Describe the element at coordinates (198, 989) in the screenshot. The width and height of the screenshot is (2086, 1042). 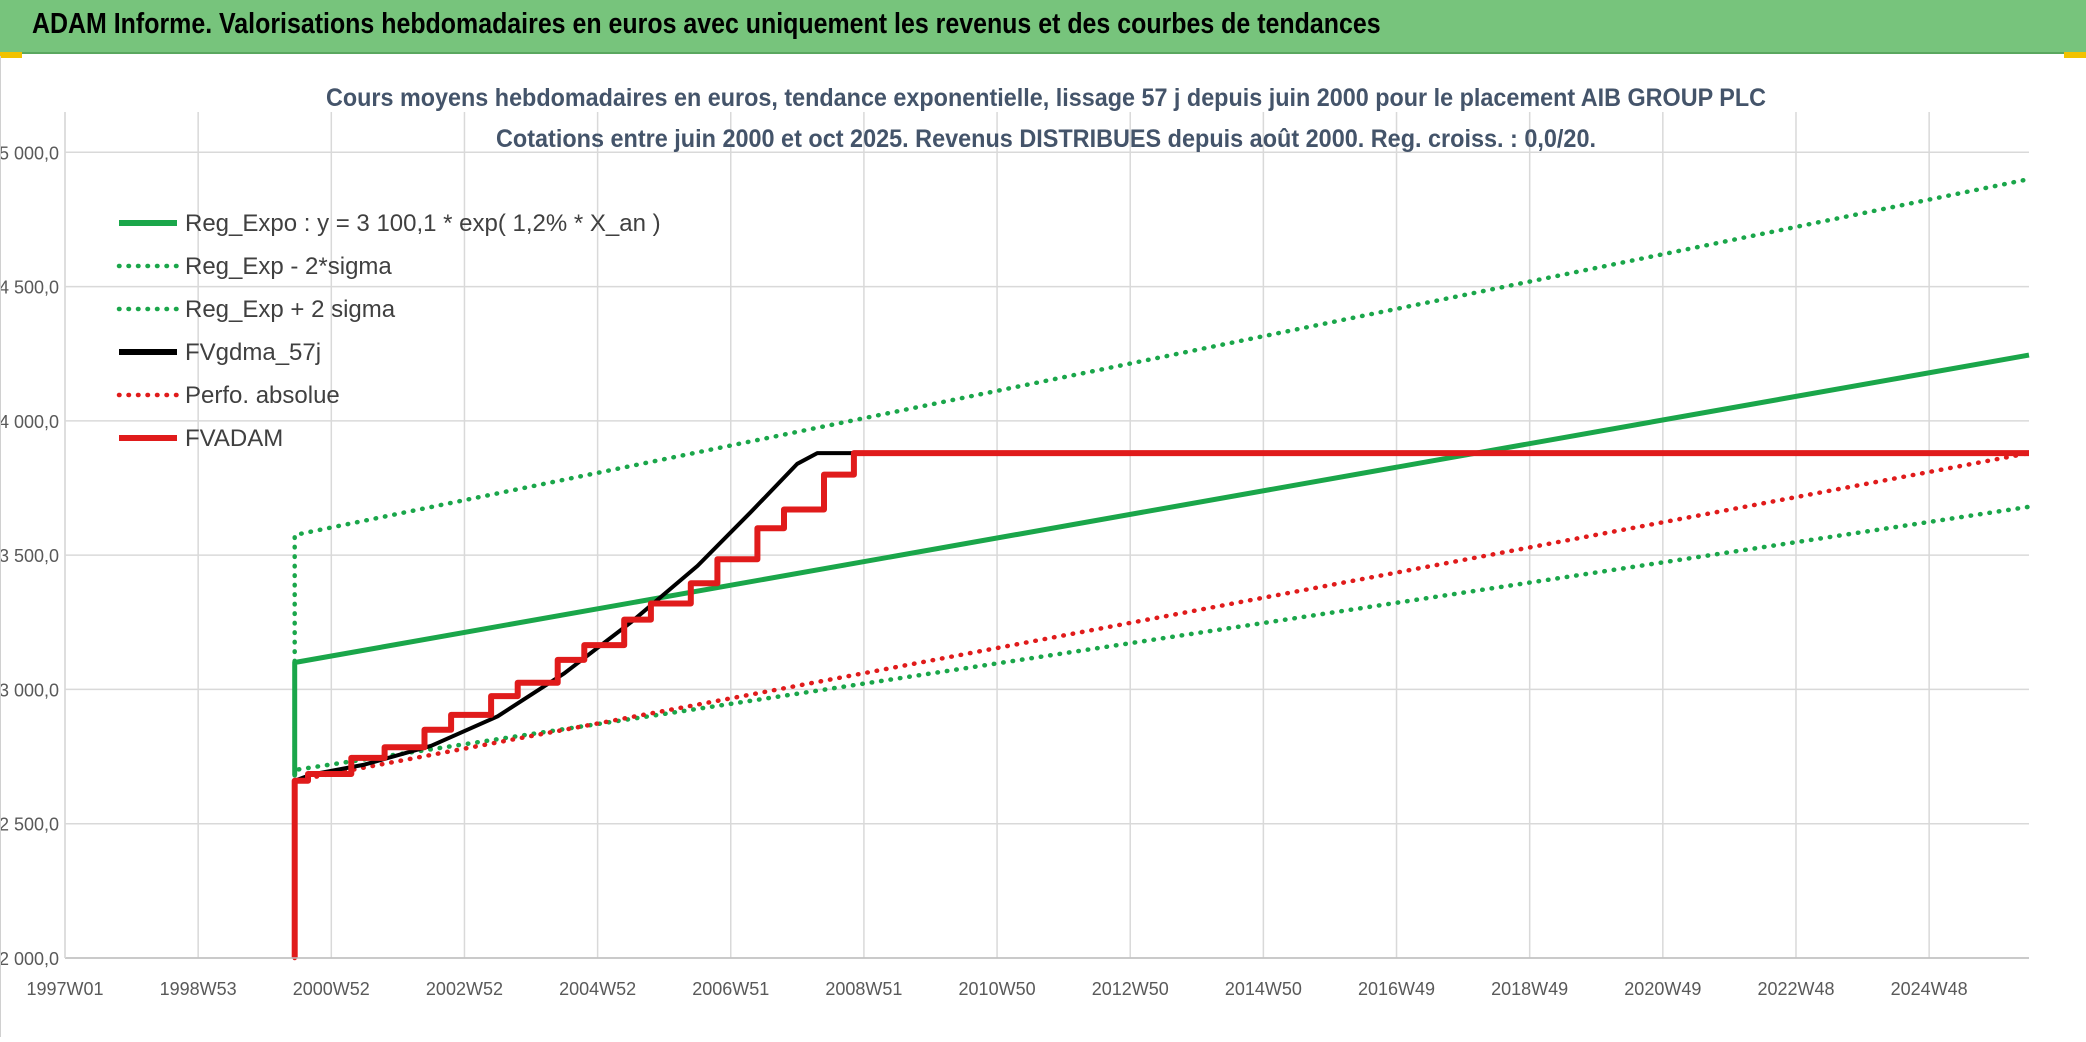
I see `x-tick-label: 1998W53` at that location.